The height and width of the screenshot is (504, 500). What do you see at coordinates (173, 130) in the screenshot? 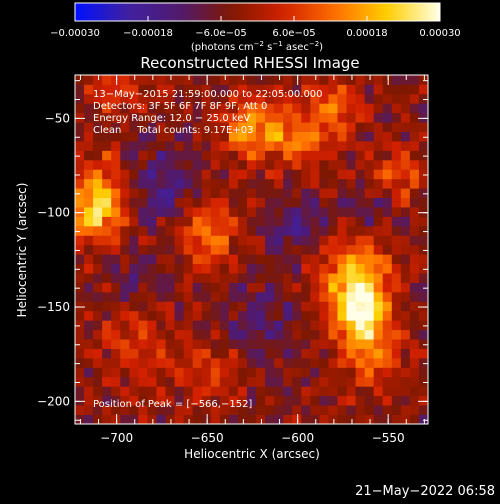
I see `annotation-clean-counts: Clean Total counts: 9.17E+03` at bounding box center [173, 130].